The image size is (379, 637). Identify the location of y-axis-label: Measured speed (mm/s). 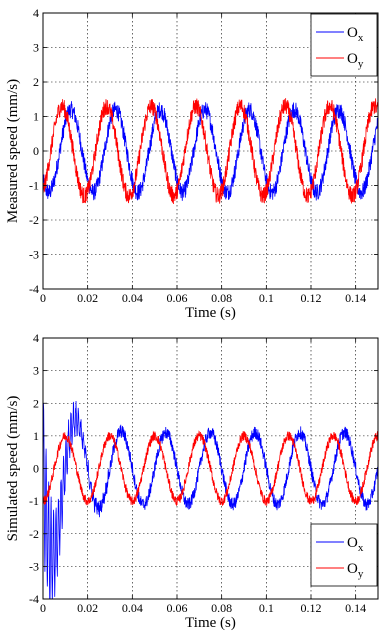
(13, 151).